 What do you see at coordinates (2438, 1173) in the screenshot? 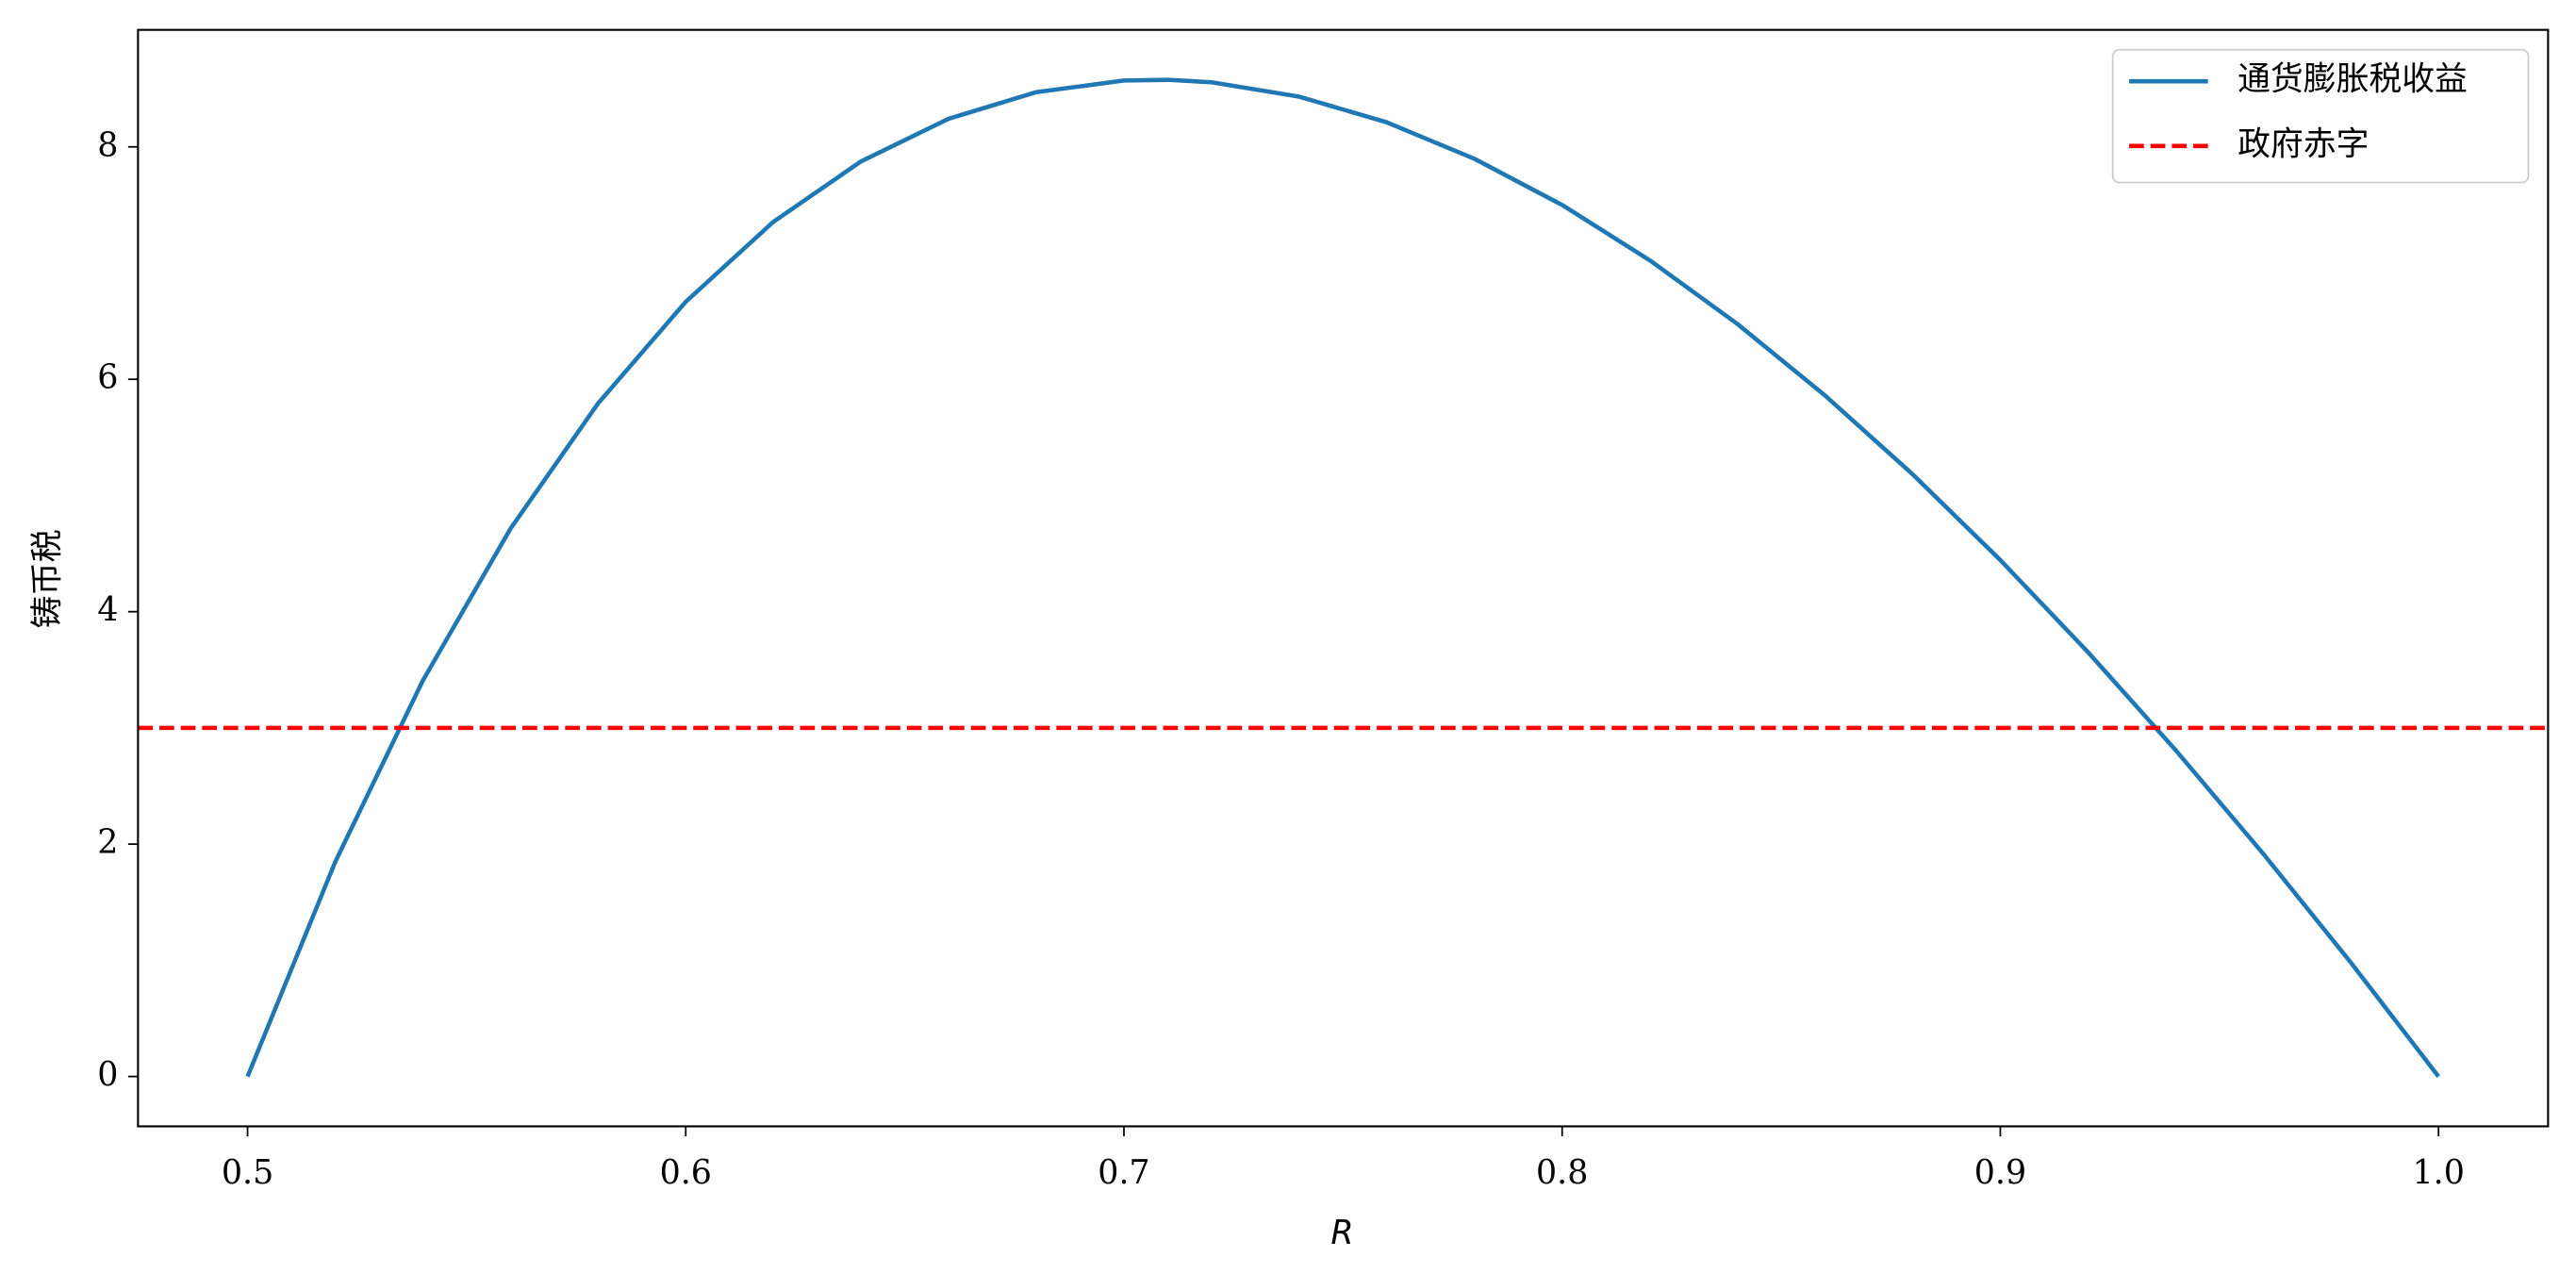
I see `x-tick-label: 1.0` at bounding box center [2438, 1173].